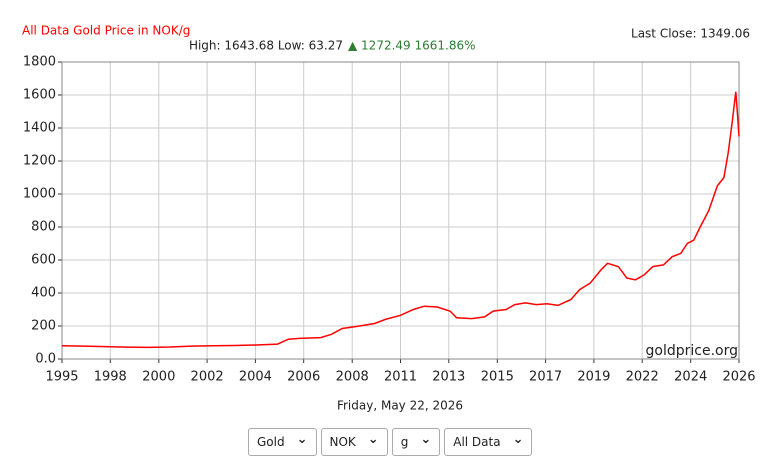 The height and width of the screenshot is (461, 762). Describe the element at coordinates (412, 46) in the screenshot. I see `change: ▲ 1272.49 1661.86%` at that location.